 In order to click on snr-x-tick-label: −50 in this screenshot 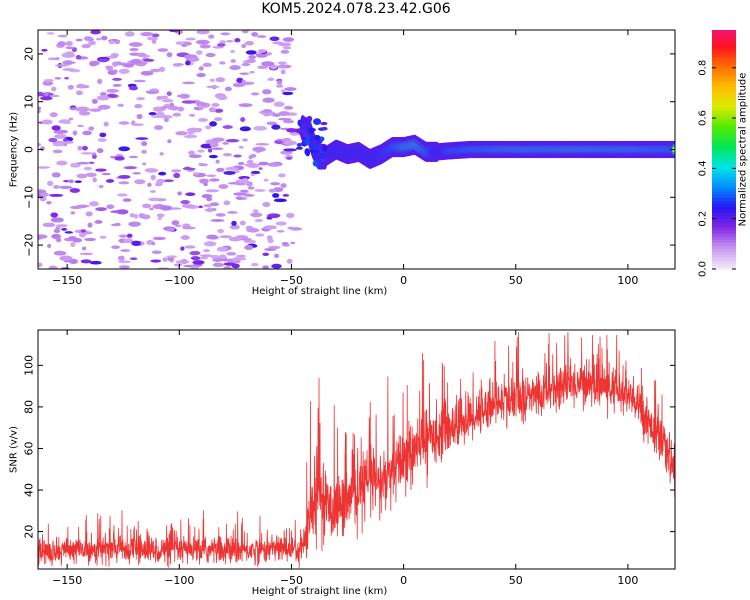, I will do `click(291, 580)`.